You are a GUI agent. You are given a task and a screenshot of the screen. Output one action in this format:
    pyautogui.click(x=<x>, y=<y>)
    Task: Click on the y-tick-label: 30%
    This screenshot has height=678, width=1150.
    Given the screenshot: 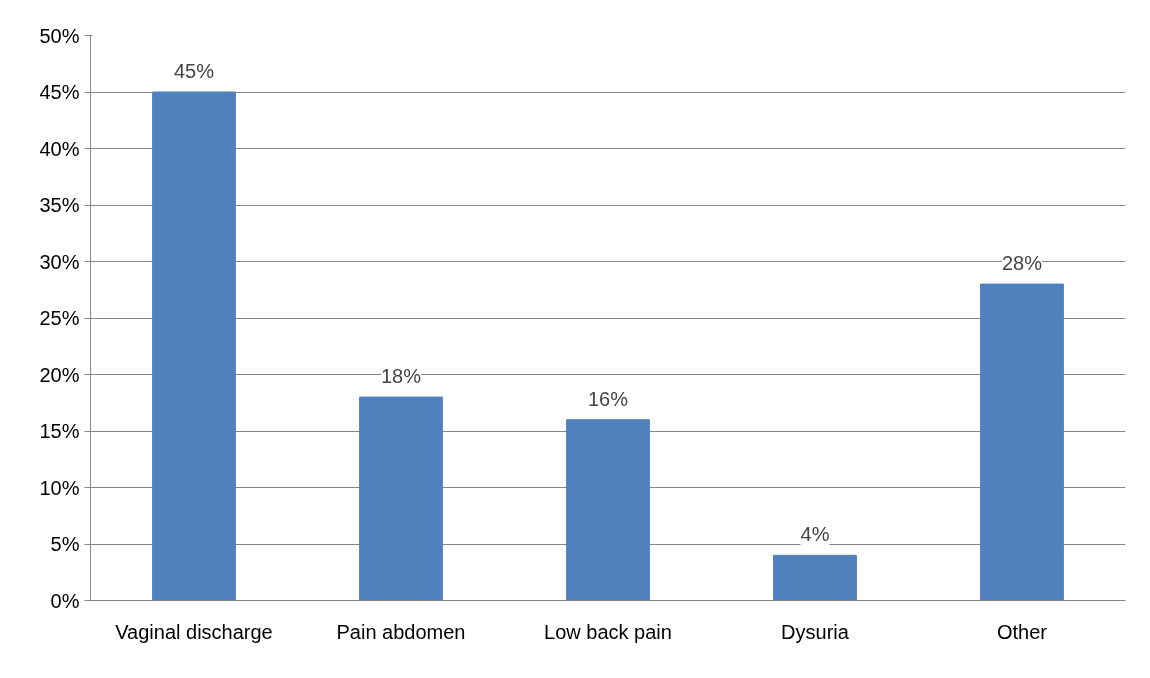 What is the action you would take?
    pyautogui.click(x=59, y=261)
    